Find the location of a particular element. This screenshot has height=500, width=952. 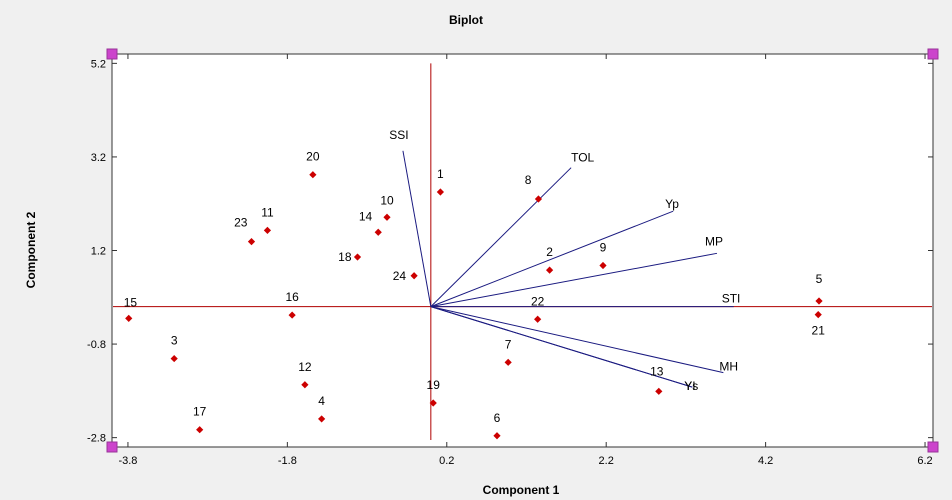

point-label-2: 2 is located at coordinates (549, 252).